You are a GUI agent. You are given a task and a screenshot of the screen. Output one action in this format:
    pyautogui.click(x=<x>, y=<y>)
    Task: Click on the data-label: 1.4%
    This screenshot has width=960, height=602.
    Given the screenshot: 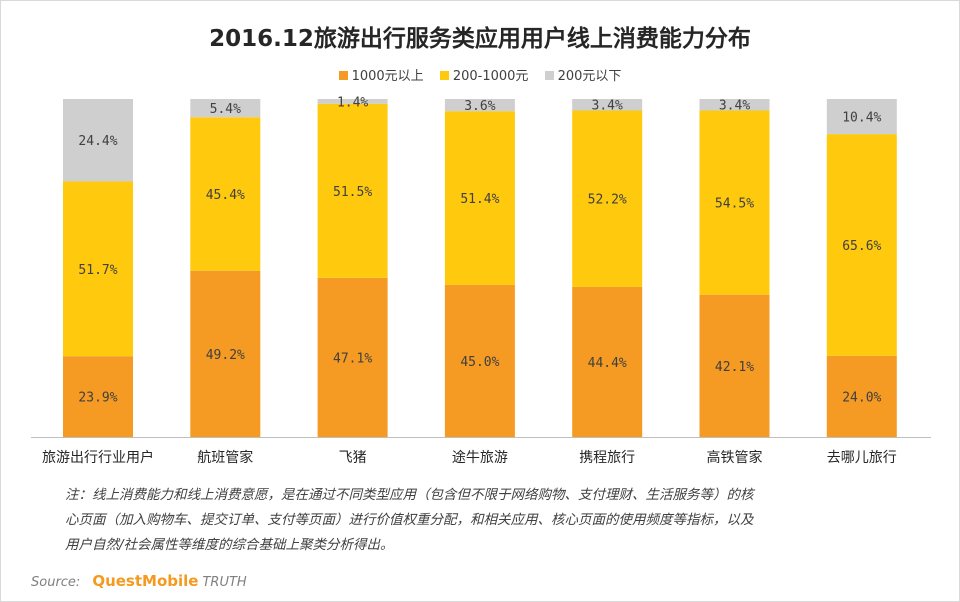 What is the action you would take?
    pyautogui.click(x=352, y=102)
    